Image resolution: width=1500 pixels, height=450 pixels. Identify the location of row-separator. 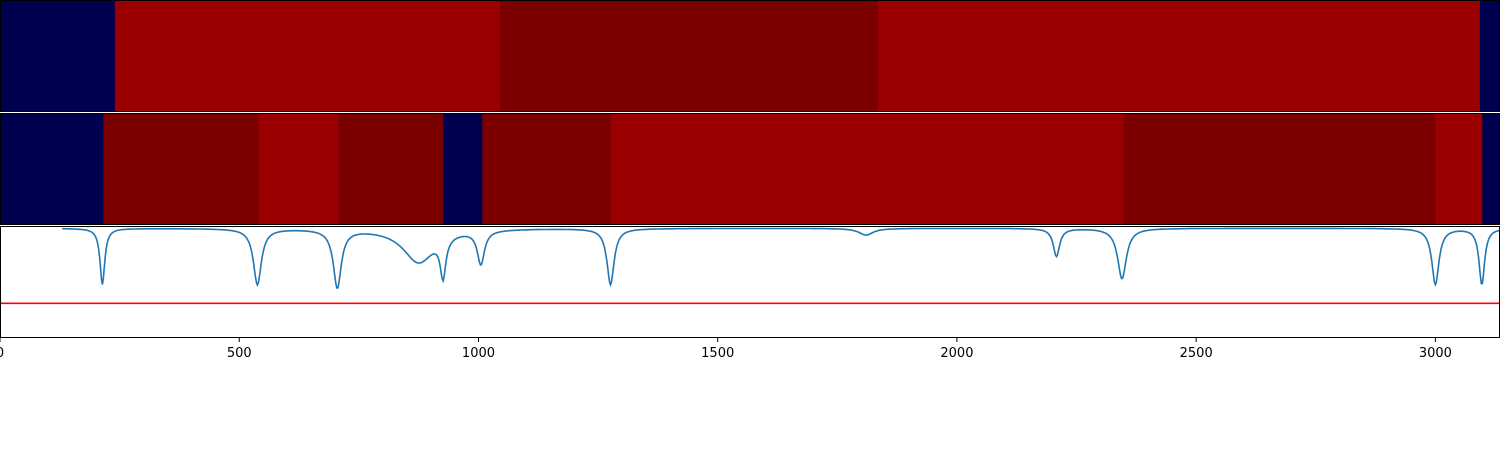
(750, 112).